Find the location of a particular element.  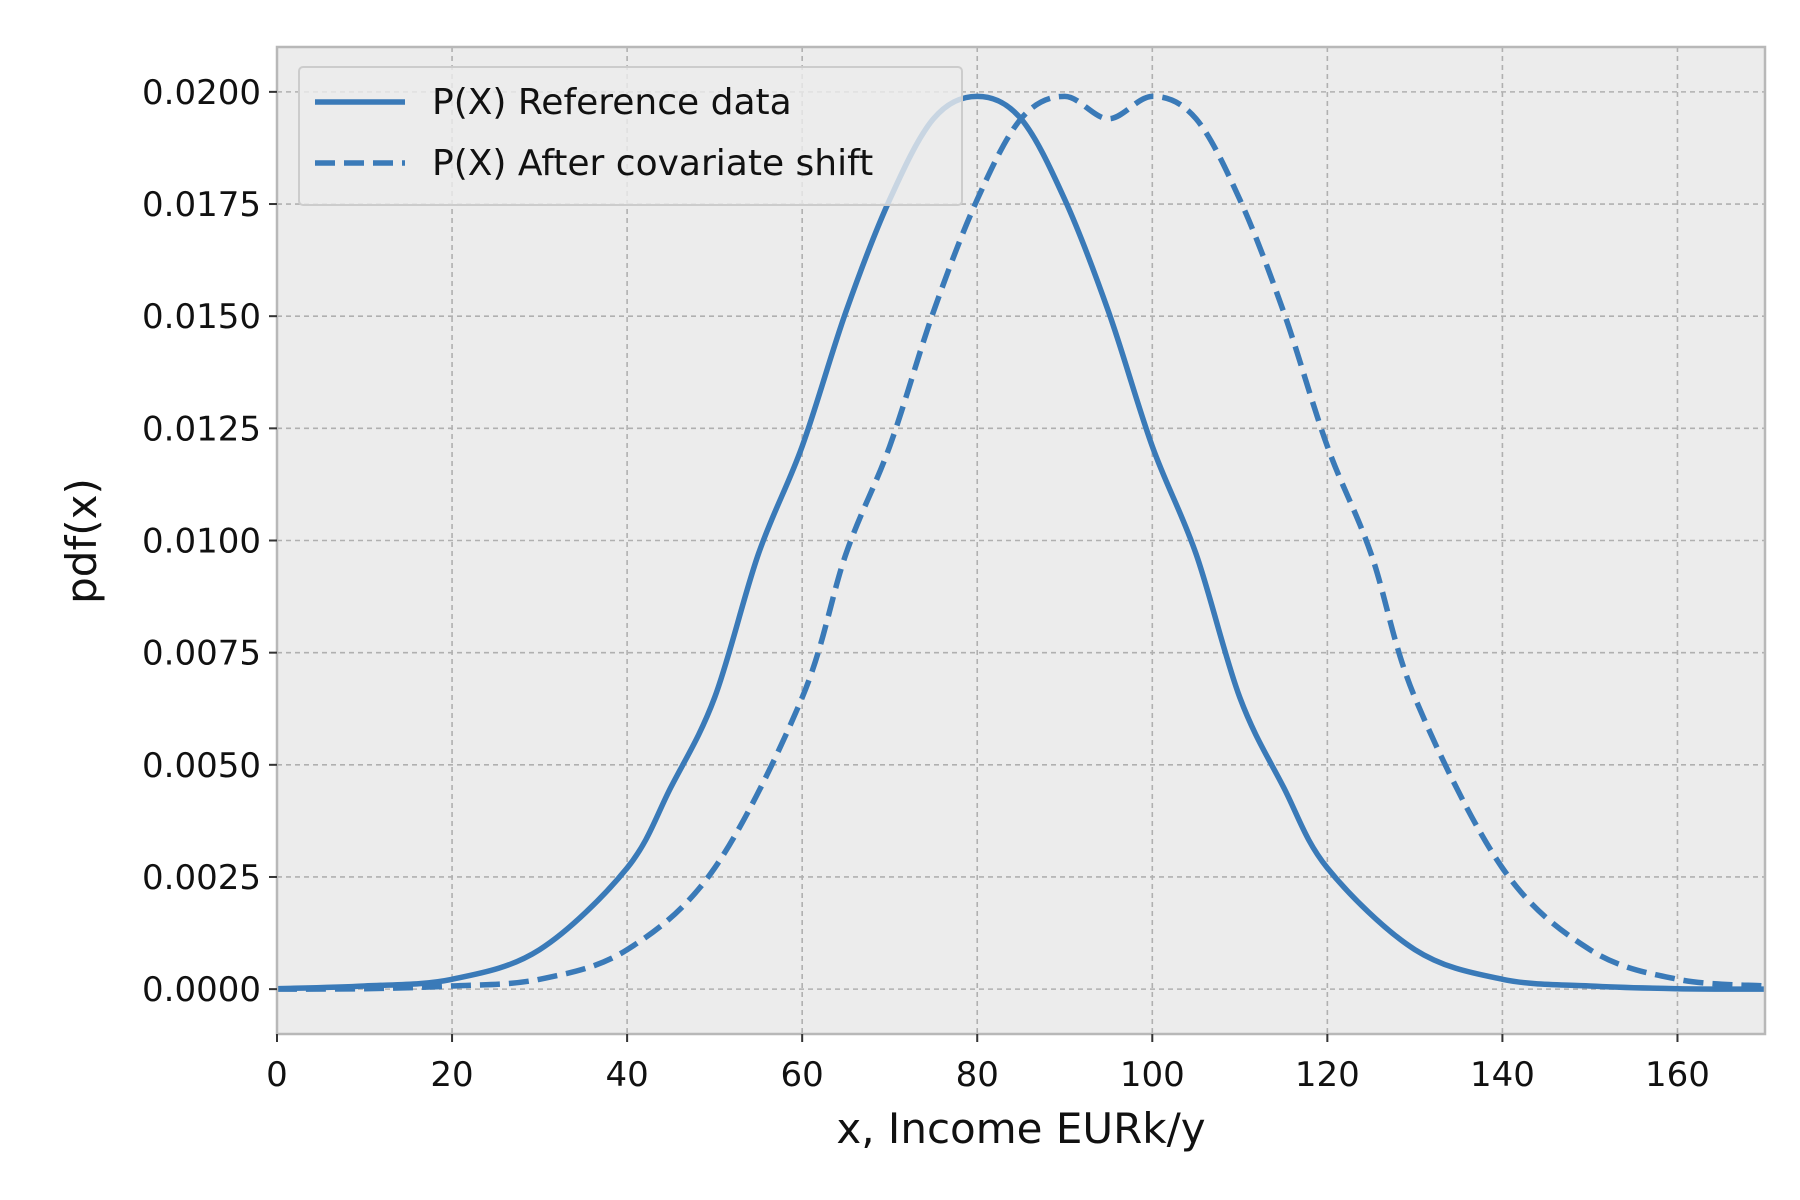

x-tick-label: 60 is located at coordinates (802, 1075).